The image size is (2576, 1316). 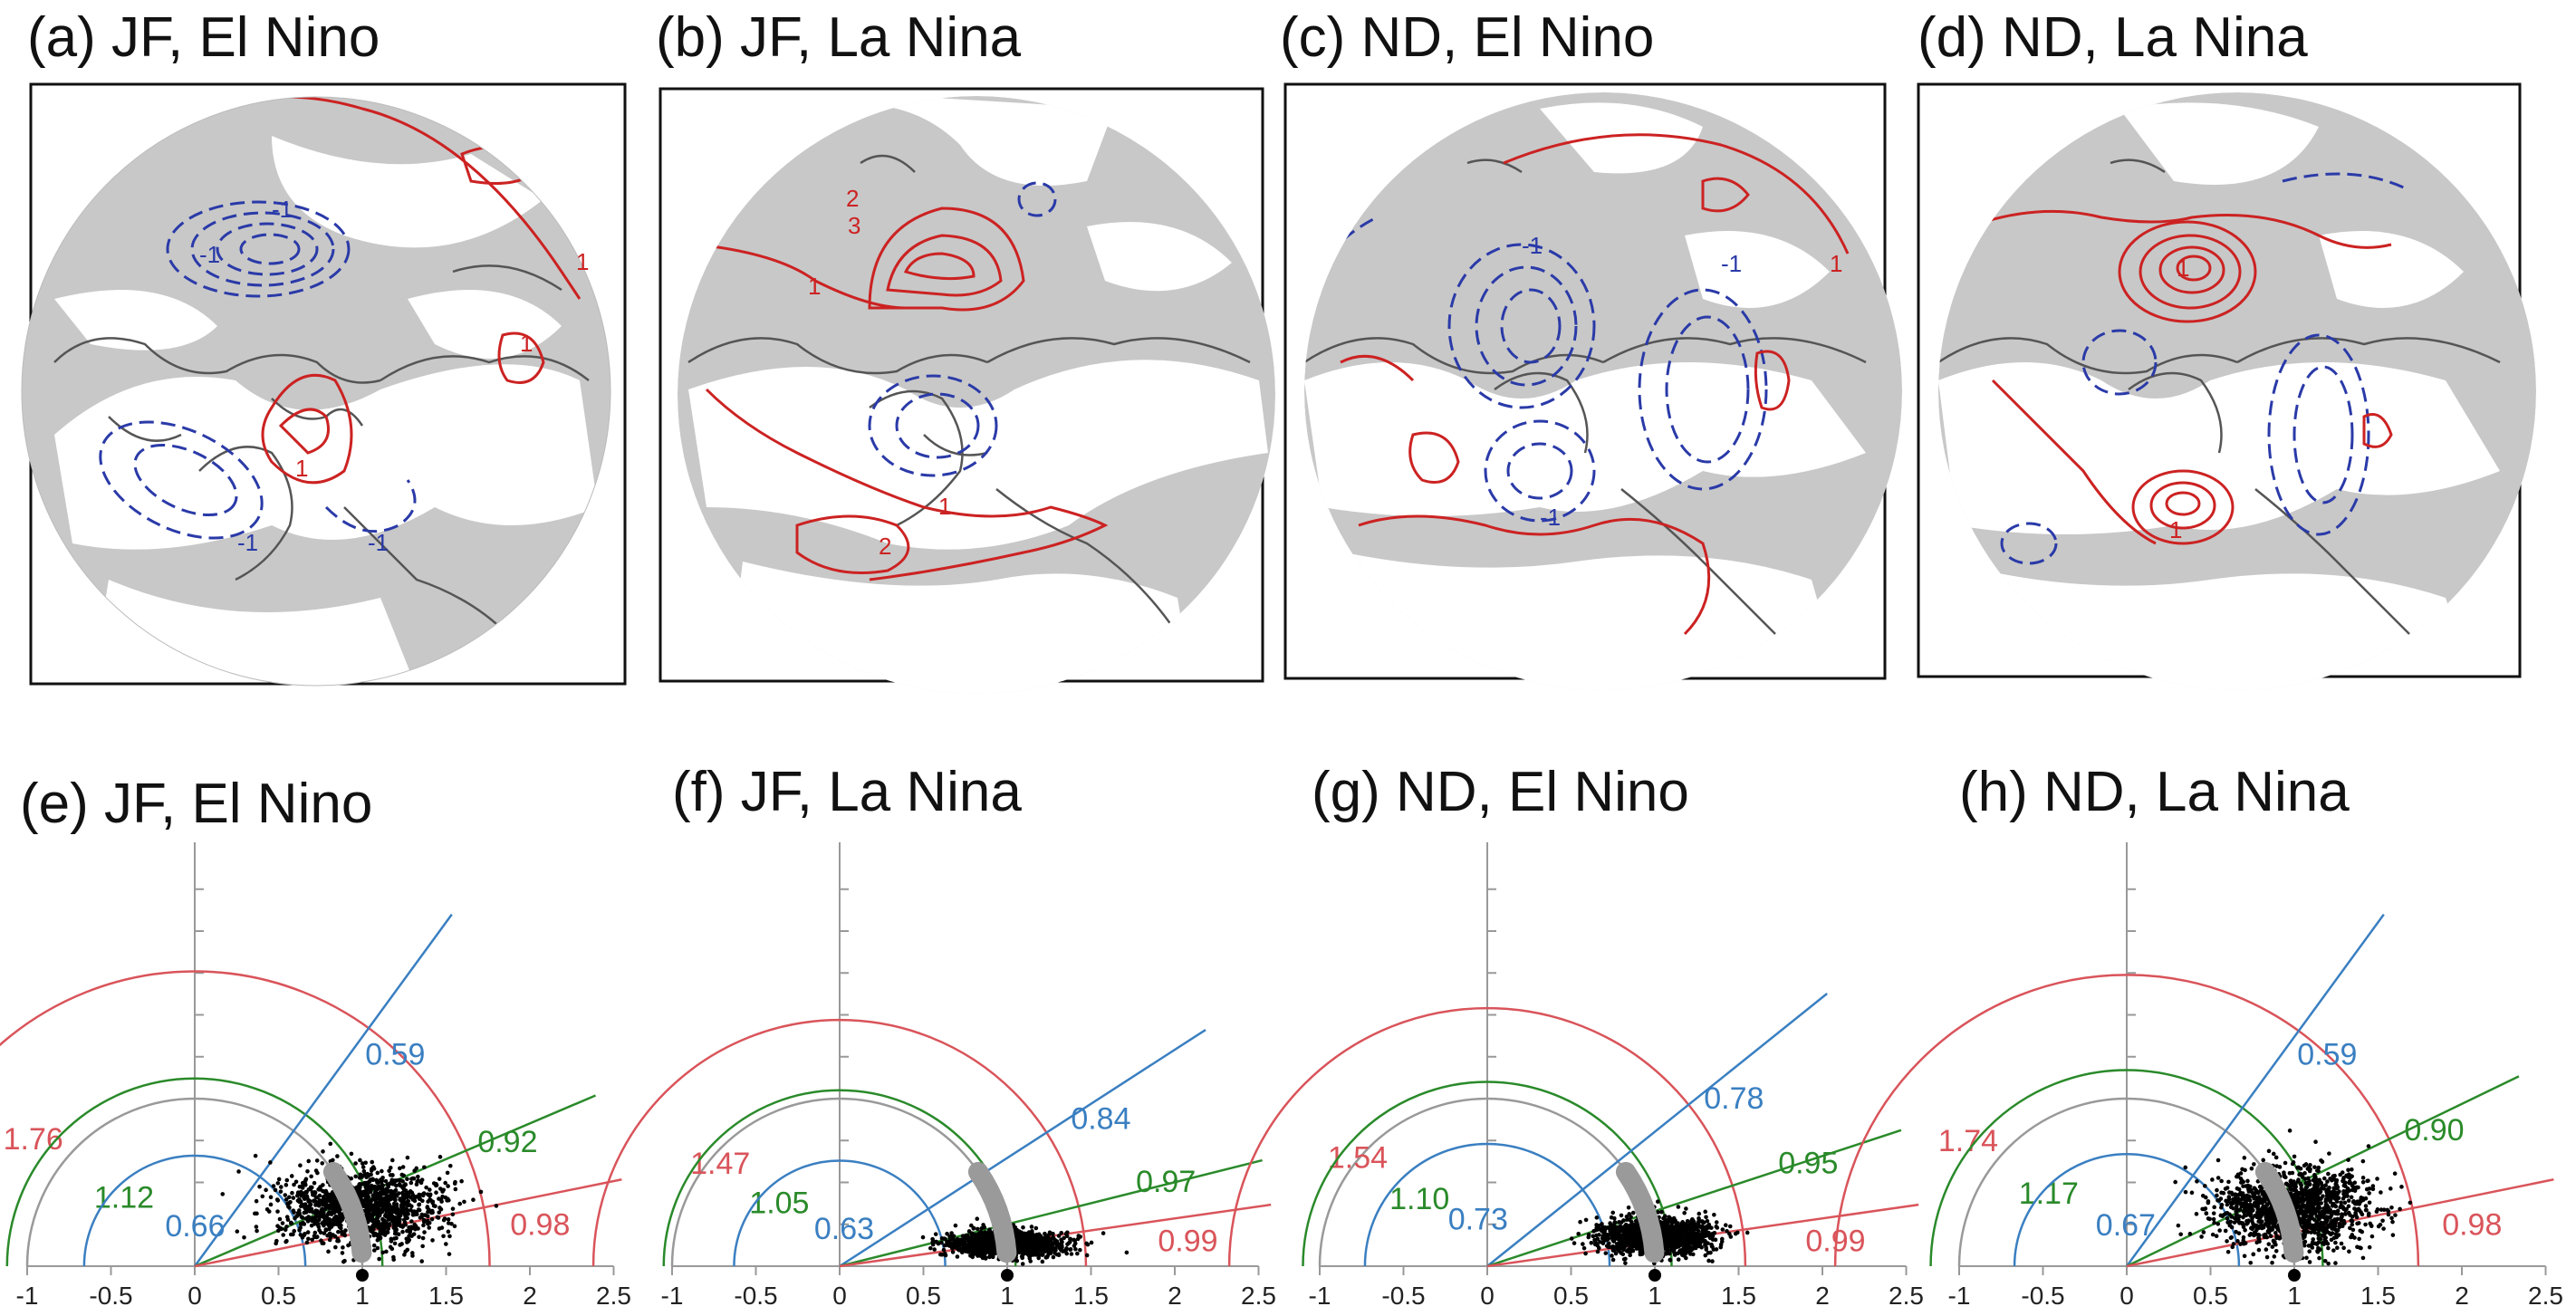 I want to click on uncertainty-band, so click(x=992, y=1212).